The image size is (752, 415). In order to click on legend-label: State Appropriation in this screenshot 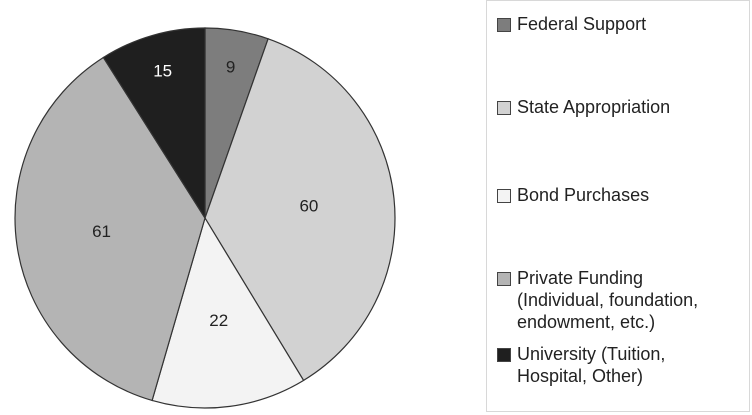, I will do `click(594, 107)`.